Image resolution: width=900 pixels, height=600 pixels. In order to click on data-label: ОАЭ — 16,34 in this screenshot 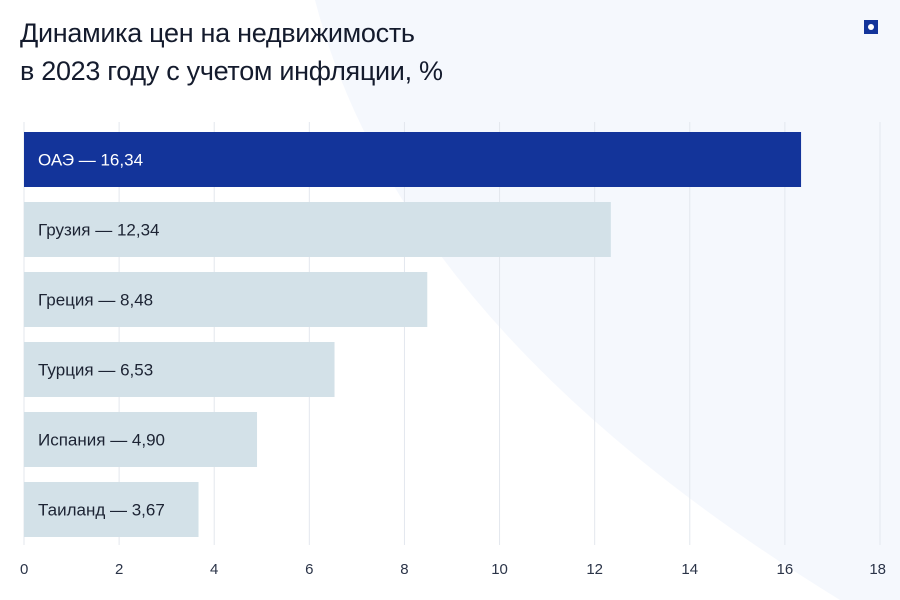, I will do `click(90, 160)`.